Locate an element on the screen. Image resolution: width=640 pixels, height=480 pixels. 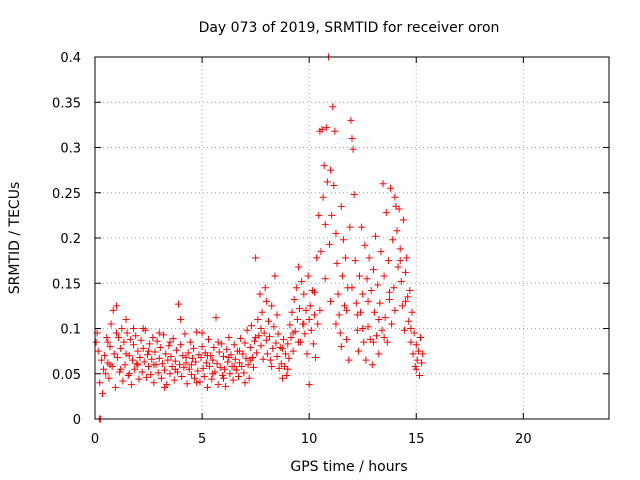
x-tick-label: 15 is located at coordinates (416, 439).